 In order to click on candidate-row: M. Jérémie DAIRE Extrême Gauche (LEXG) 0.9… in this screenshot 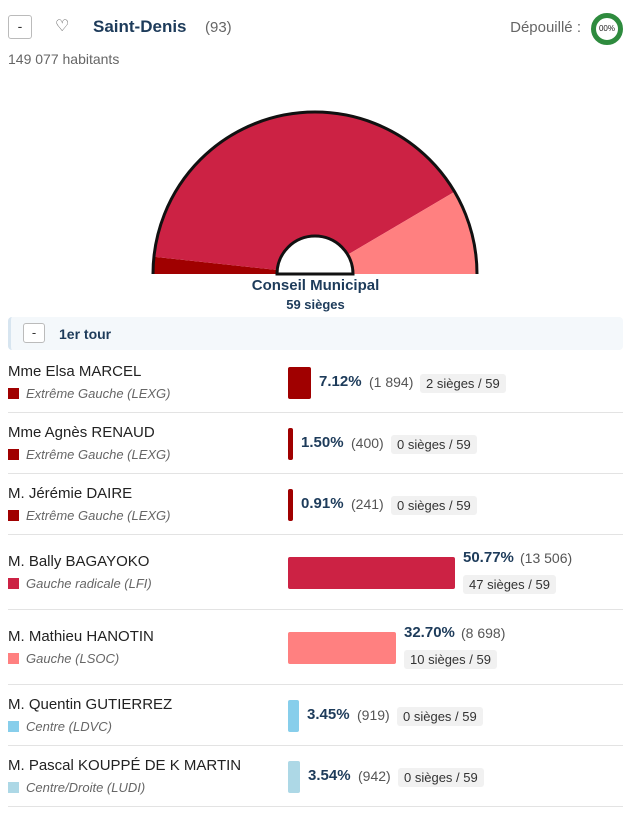, I will do `click(315, 504)`.